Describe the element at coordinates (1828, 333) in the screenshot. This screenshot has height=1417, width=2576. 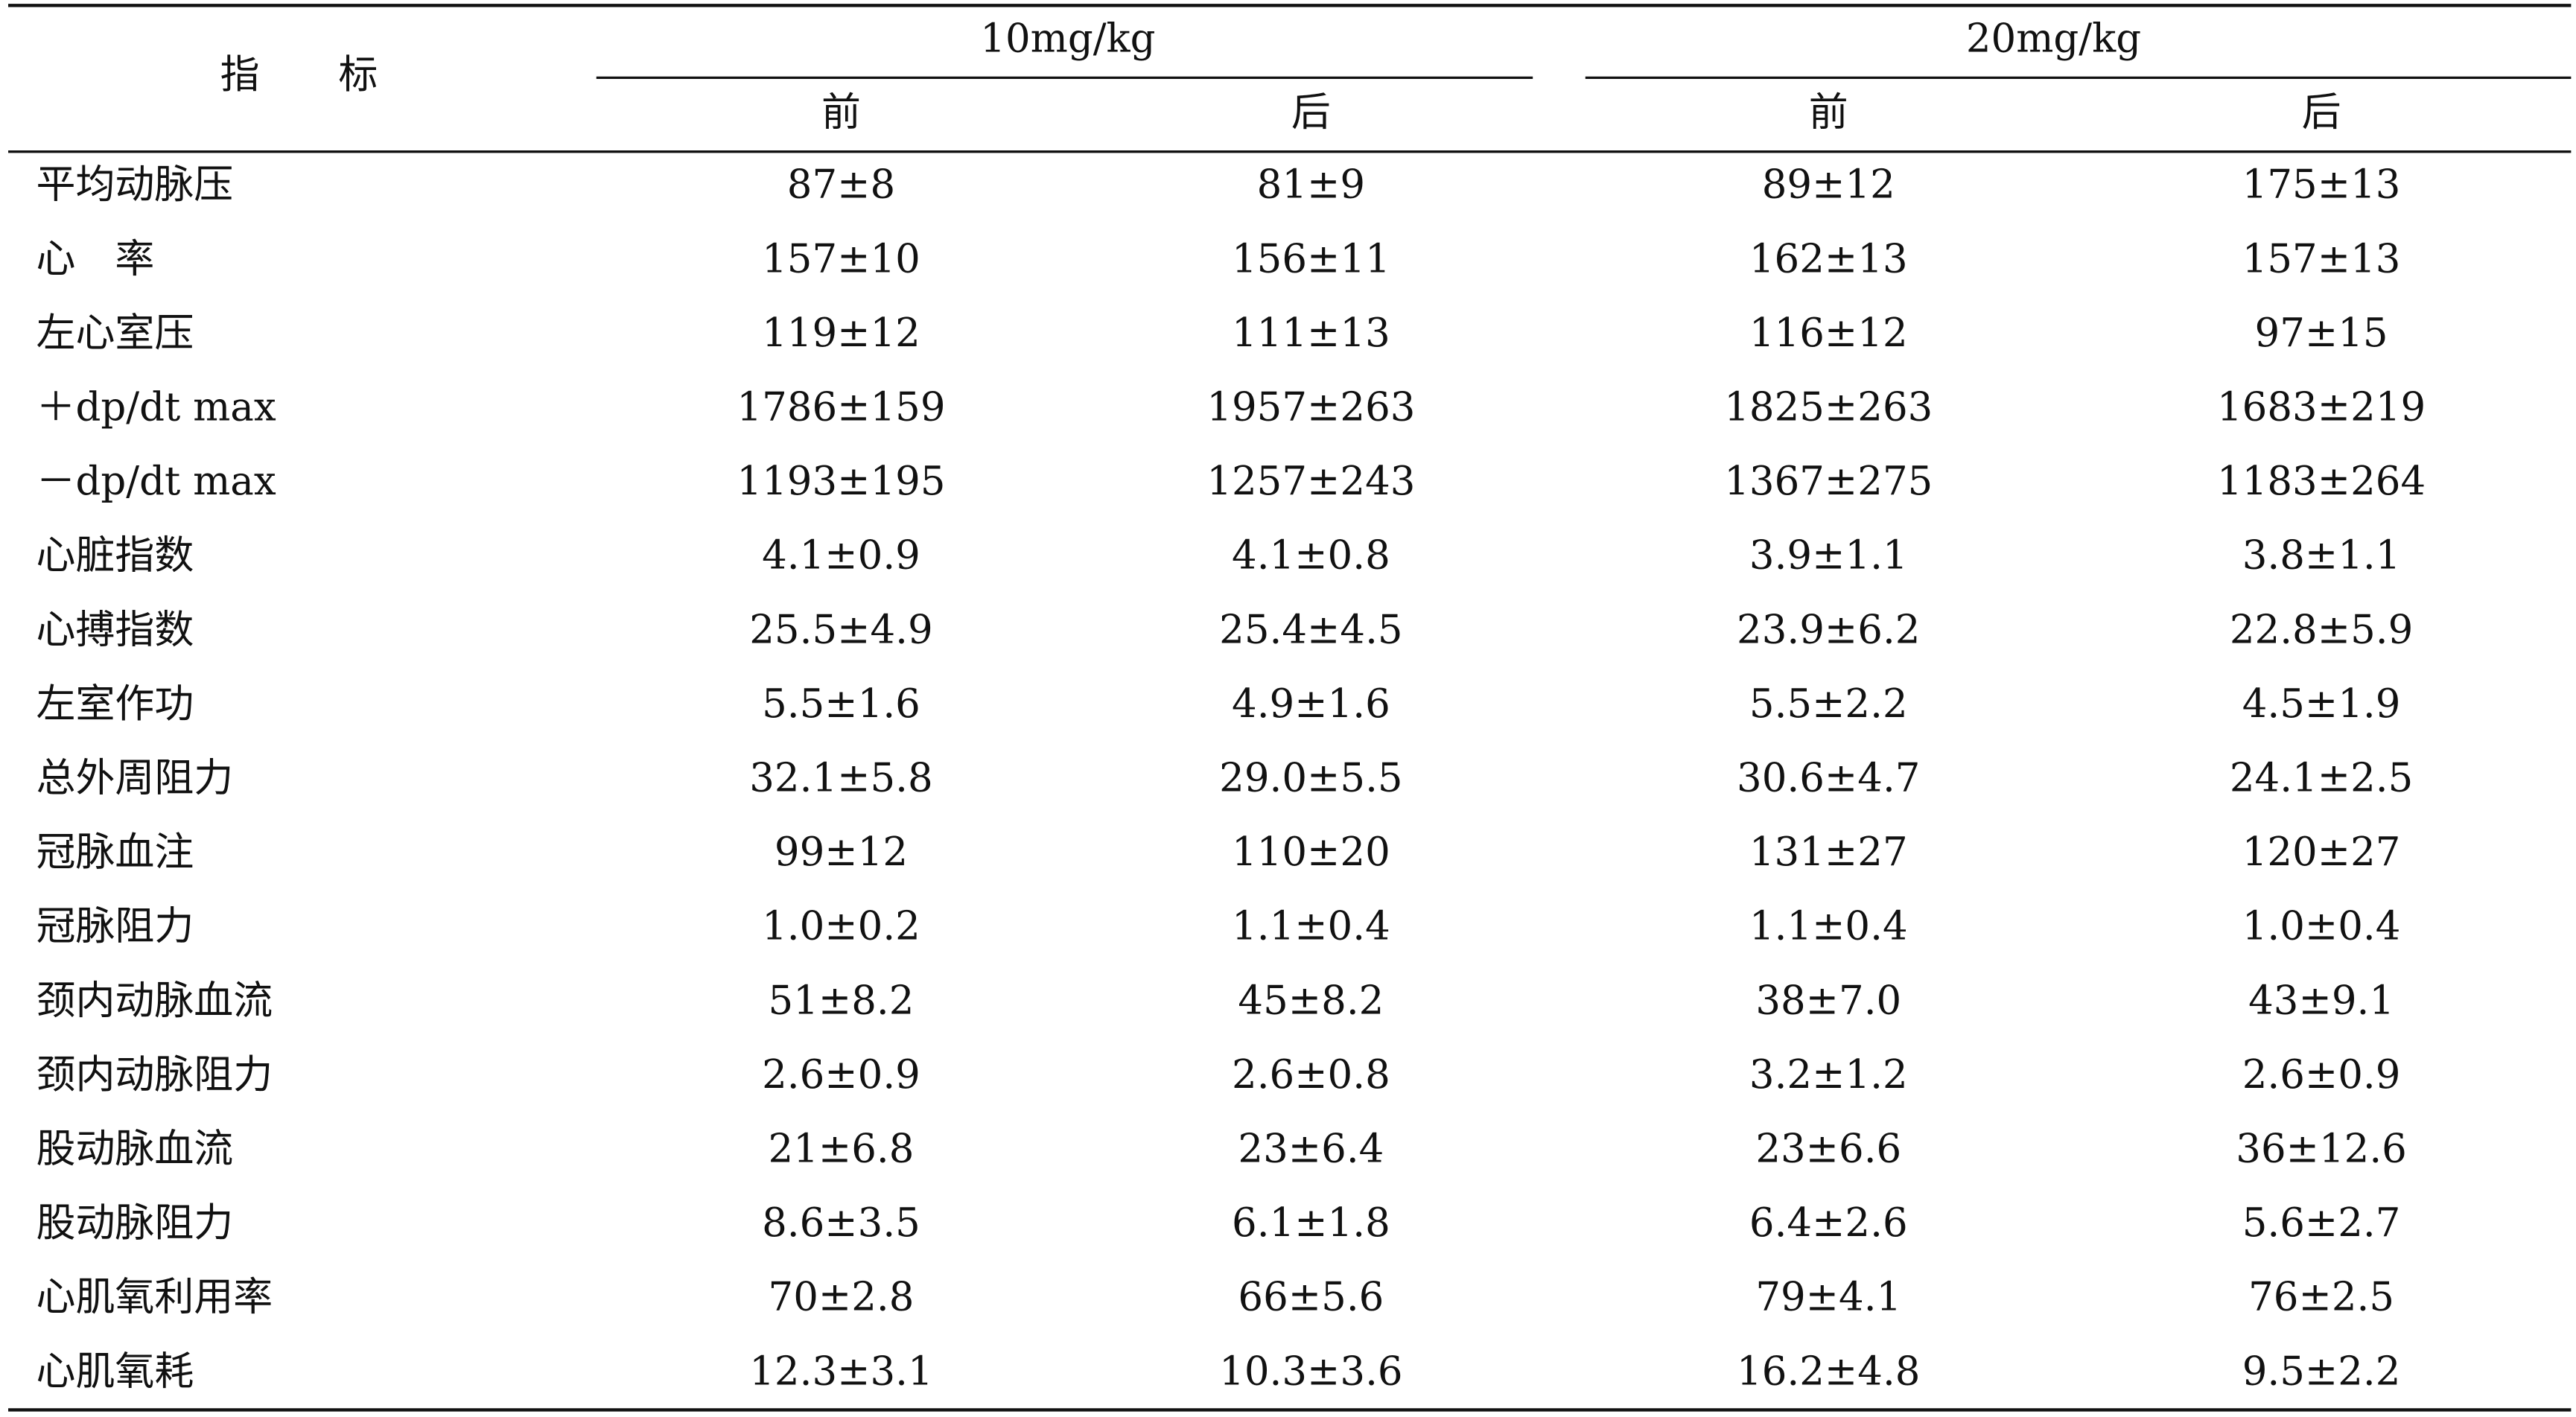
I see `cell: 116±12` at that location.